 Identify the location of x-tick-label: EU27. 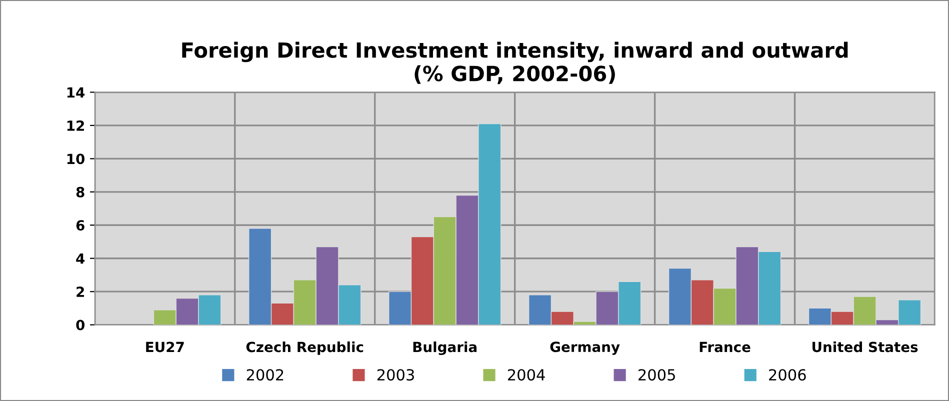
(165, 347).